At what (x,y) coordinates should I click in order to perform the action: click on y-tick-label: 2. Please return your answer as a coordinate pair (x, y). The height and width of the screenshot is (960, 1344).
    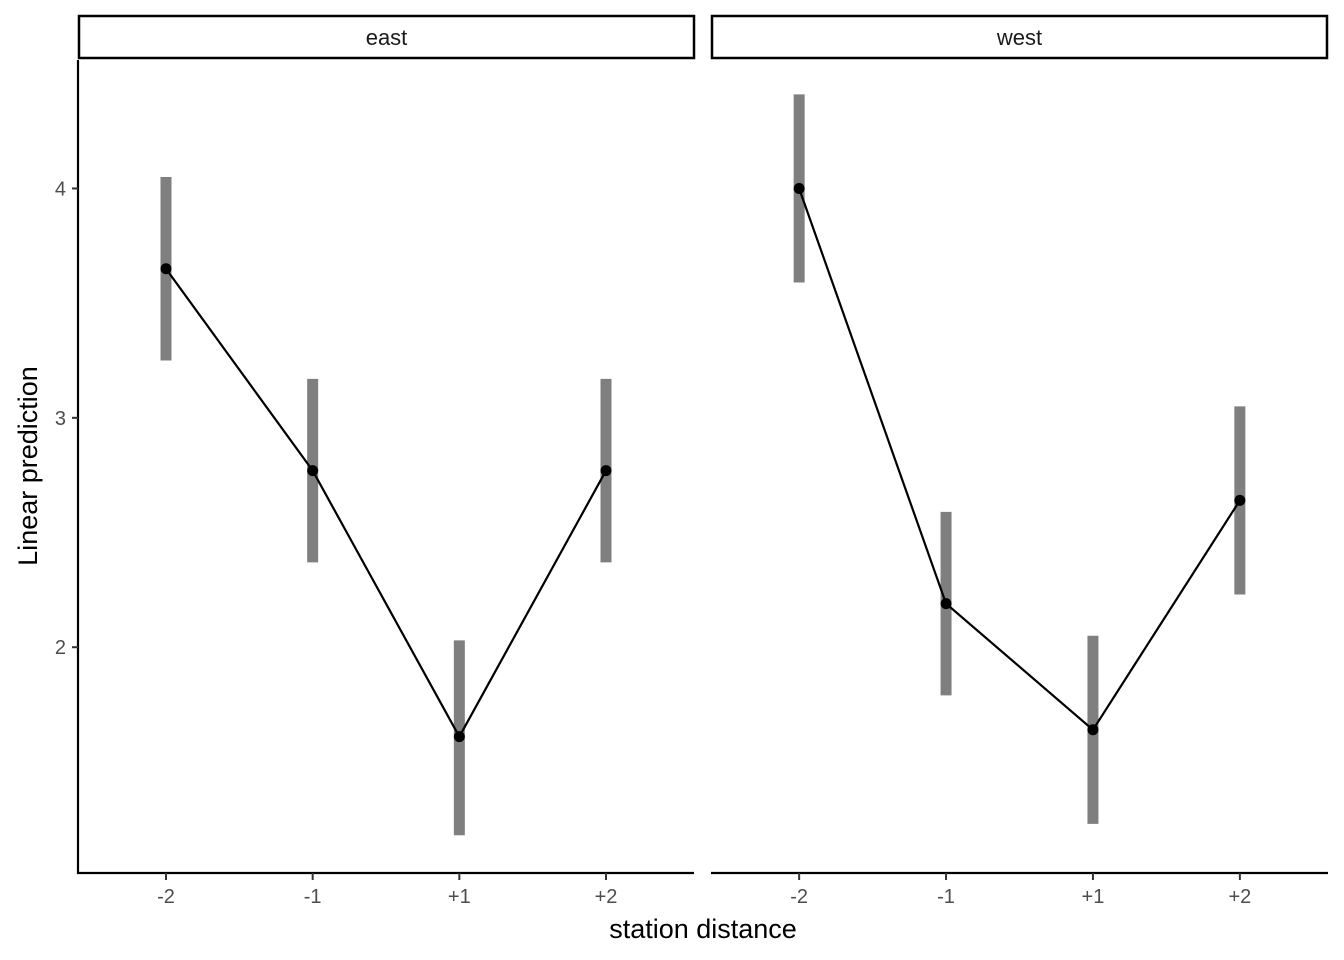
    Looking at the image, I should click on (60, 648).